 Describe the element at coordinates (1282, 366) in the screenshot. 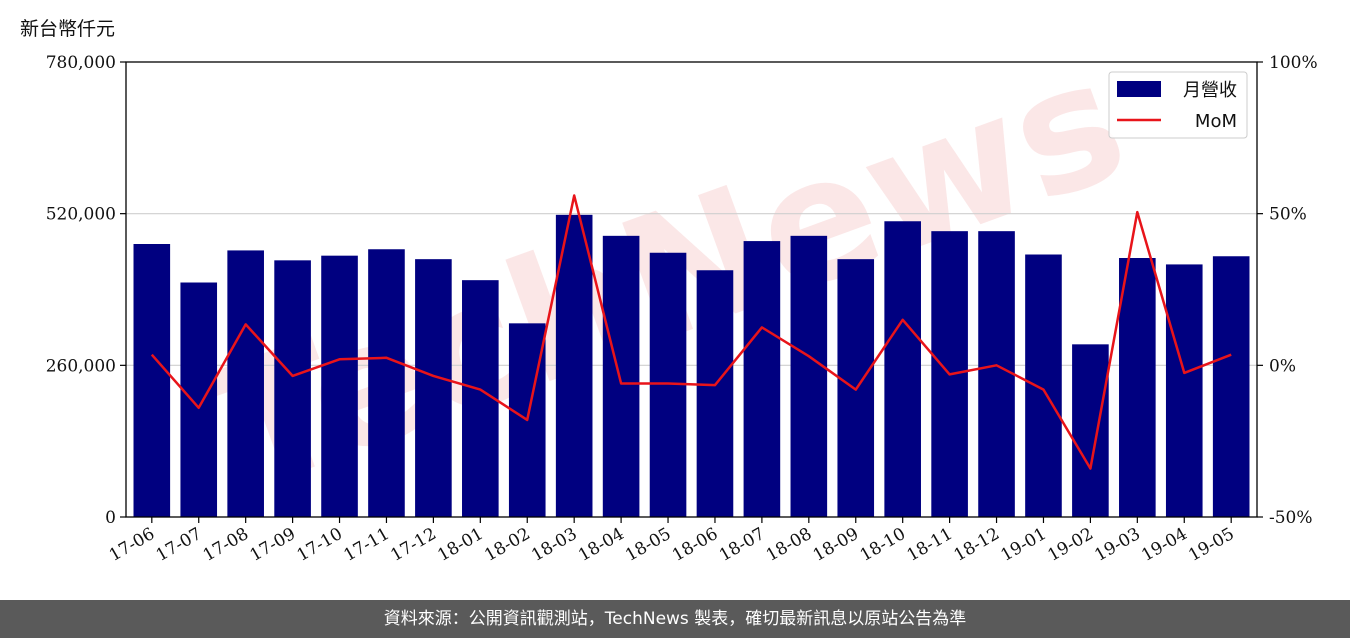

I see `right-tick-label: 0%` at that location.